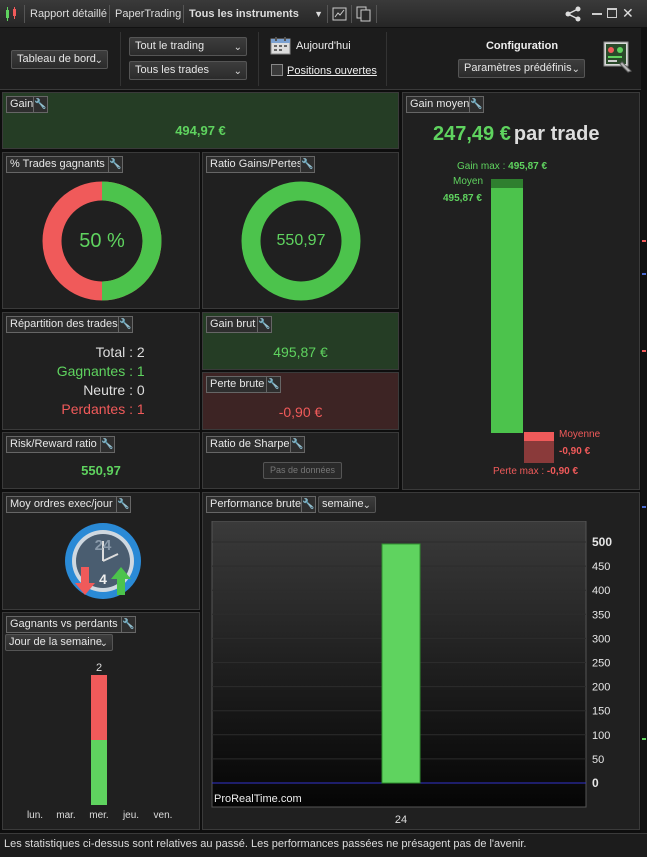 This screenshot has height=857, width=647. I want to click on tab-rapport-detaille: Rapport détaillé, so click(69, 14).